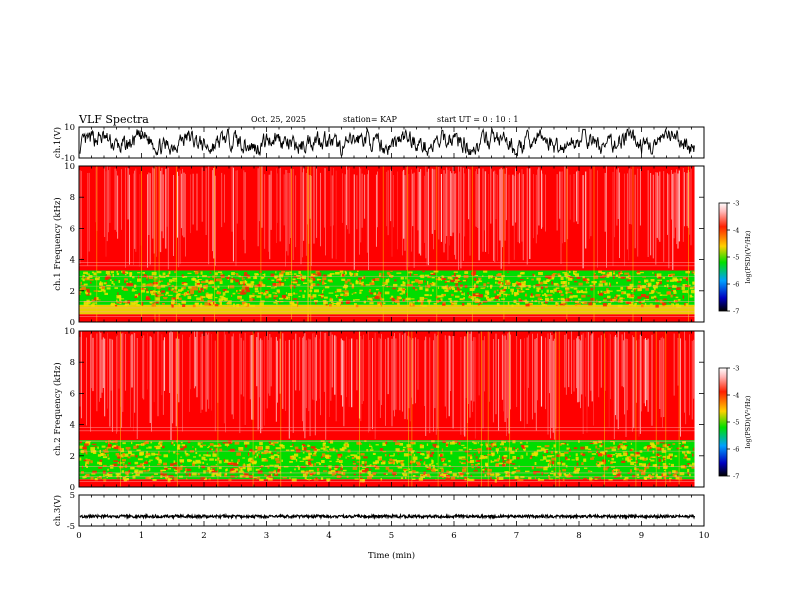 The height and width of the screenshot is (612, 792). Describe the element at coordinates (203, 536) in the screenshot. I see `time-tick-label: 2` at that location.